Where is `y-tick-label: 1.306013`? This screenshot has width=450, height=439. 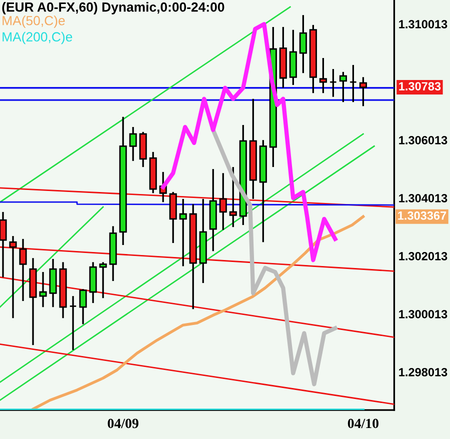 y-tick-label: 1.306013 is located at coordinates (423, 140).